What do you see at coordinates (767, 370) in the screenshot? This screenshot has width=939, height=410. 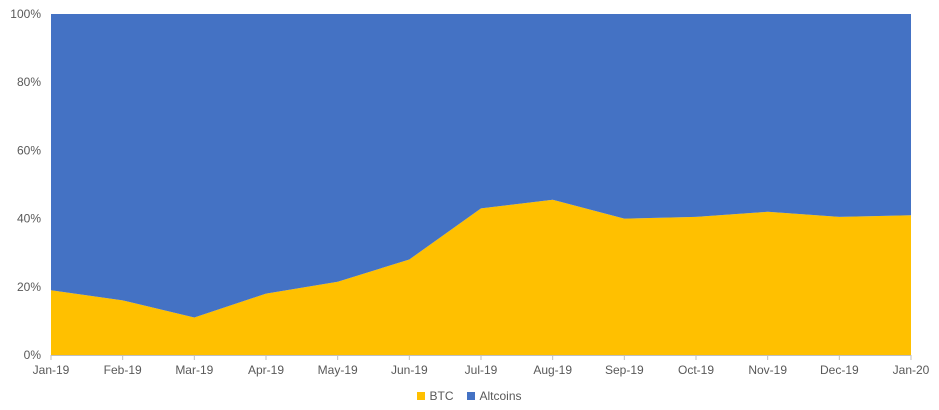 I see `x-tick-label: Nov-19` at bounding box center [767, 370].